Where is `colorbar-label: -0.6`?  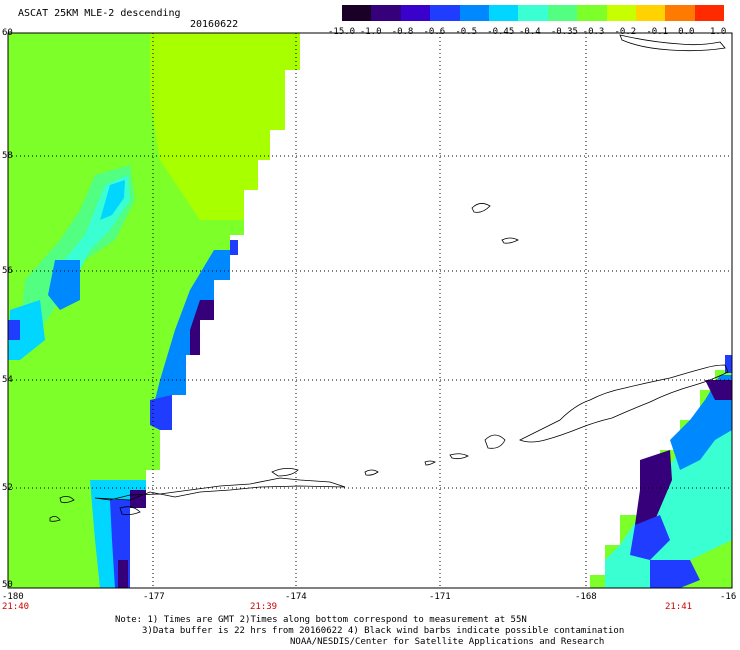
colorbar-label: -0.6 is located at coordinates (434, 32).